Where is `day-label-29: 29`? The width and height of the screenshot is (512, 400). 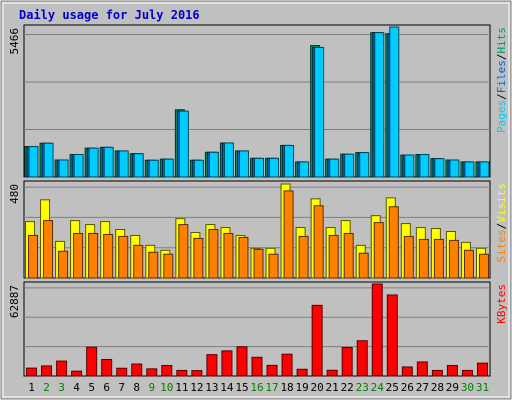
day-label-29: 29 is located at coordinates (452, 387).